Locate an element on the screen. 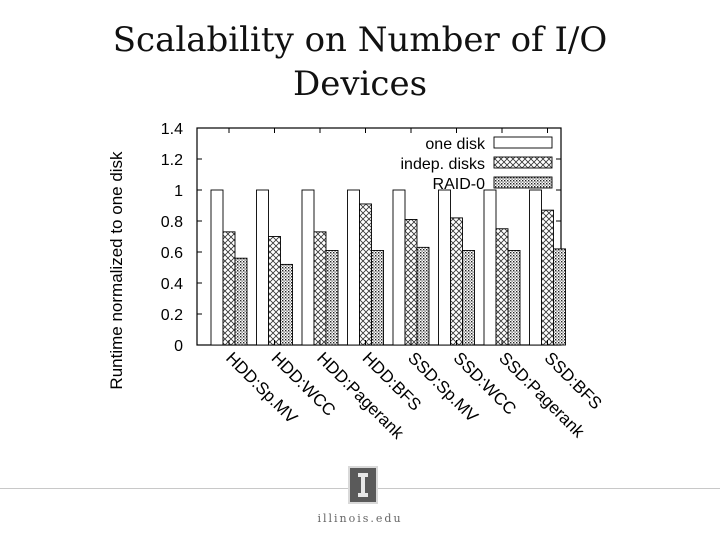 The image size is (720, 540). slide-title: Scalability on Number of I/O Devices is located at coordinates (360, 62).